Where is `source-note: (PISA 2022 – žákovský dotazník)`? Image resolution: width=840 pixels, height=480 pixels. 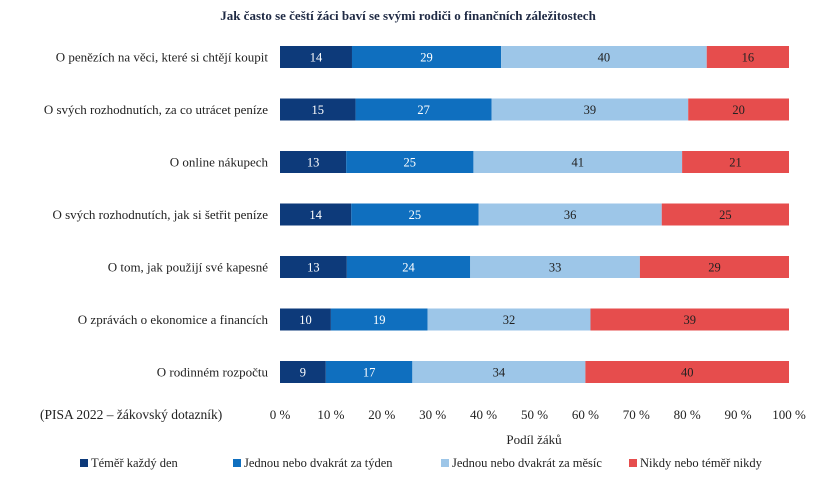
source-note: (PISA 2022 – žákovský dotazník) is located at coordinates (131, 414).